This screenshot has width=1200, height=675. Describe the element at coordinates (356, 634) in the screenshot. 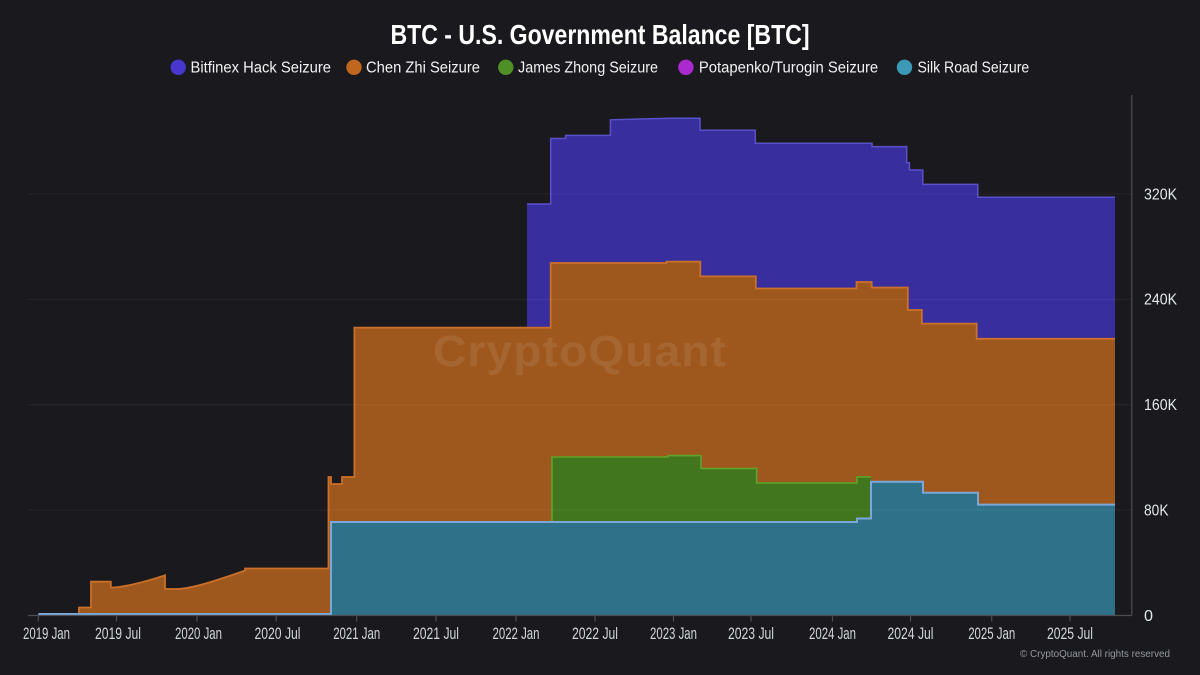

I see `svg-text: 2021 Jan` at that location.